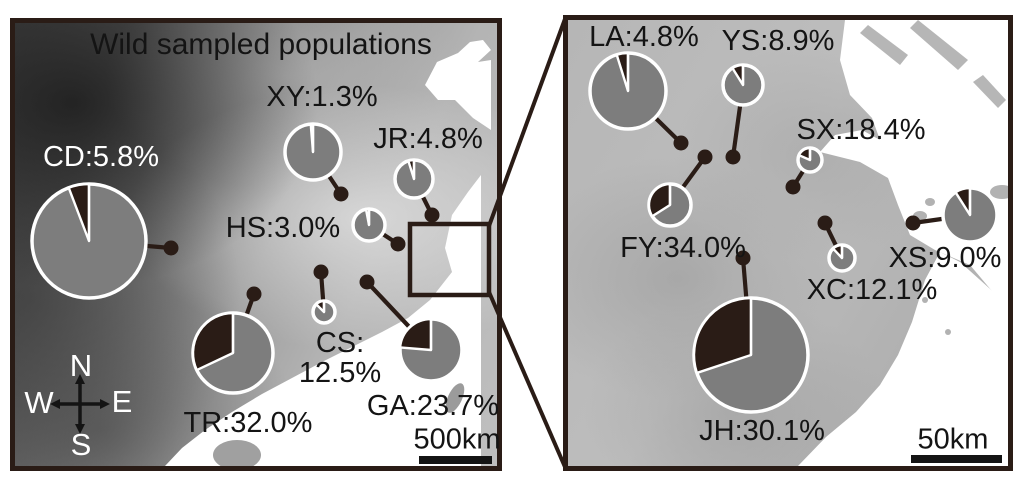  Describe the element at coordinates (455, 398) in the screenshot. I see `island-taiwan` at that location.